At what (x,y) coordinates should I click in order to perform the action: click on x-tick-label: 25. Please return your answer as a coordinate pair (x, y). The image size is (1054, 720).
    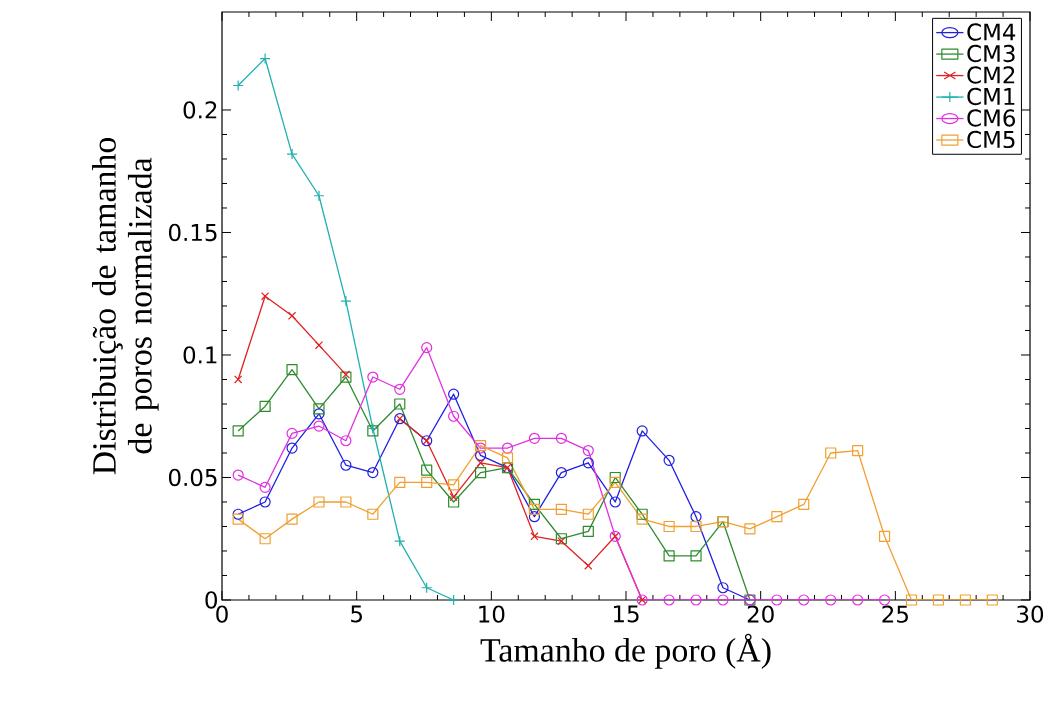
    Looking at the image, I should click on (895, 614).